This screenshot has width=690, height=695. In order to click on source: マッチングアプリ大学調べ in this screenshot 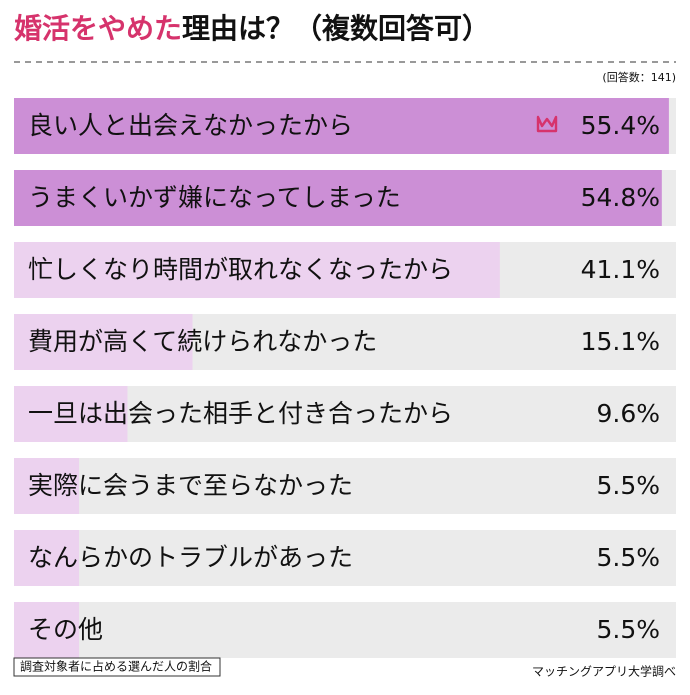, I will do `click(604, 671)`.